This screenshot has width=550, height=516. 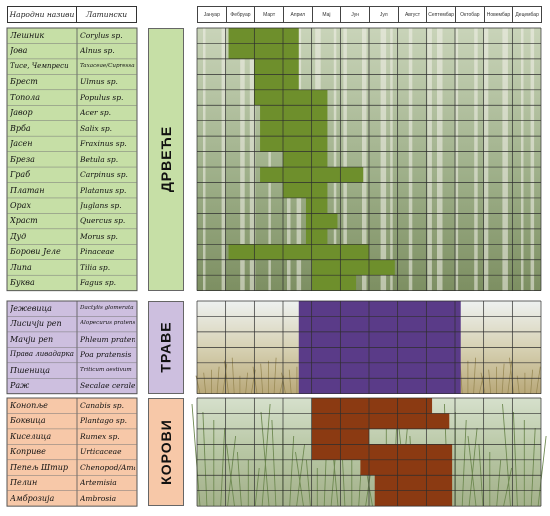 I want to click on folk-name-trees-11: Платан, so click(x=27, y=190).